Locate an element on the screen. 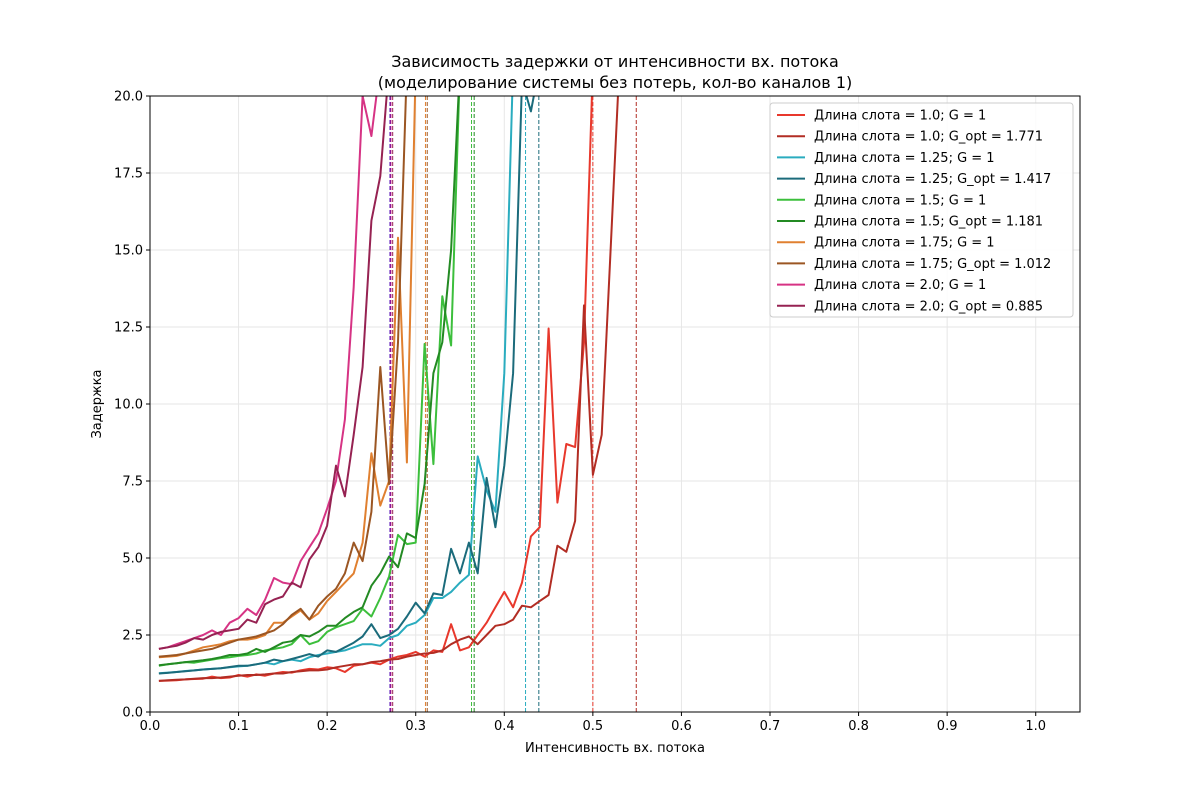  x-axis-ticks: 0.0 0.1 0.2 0.3 0.4 0.5 0.6 0.7 0.8 0.9 1.0 is located at coordinates (593, 723).